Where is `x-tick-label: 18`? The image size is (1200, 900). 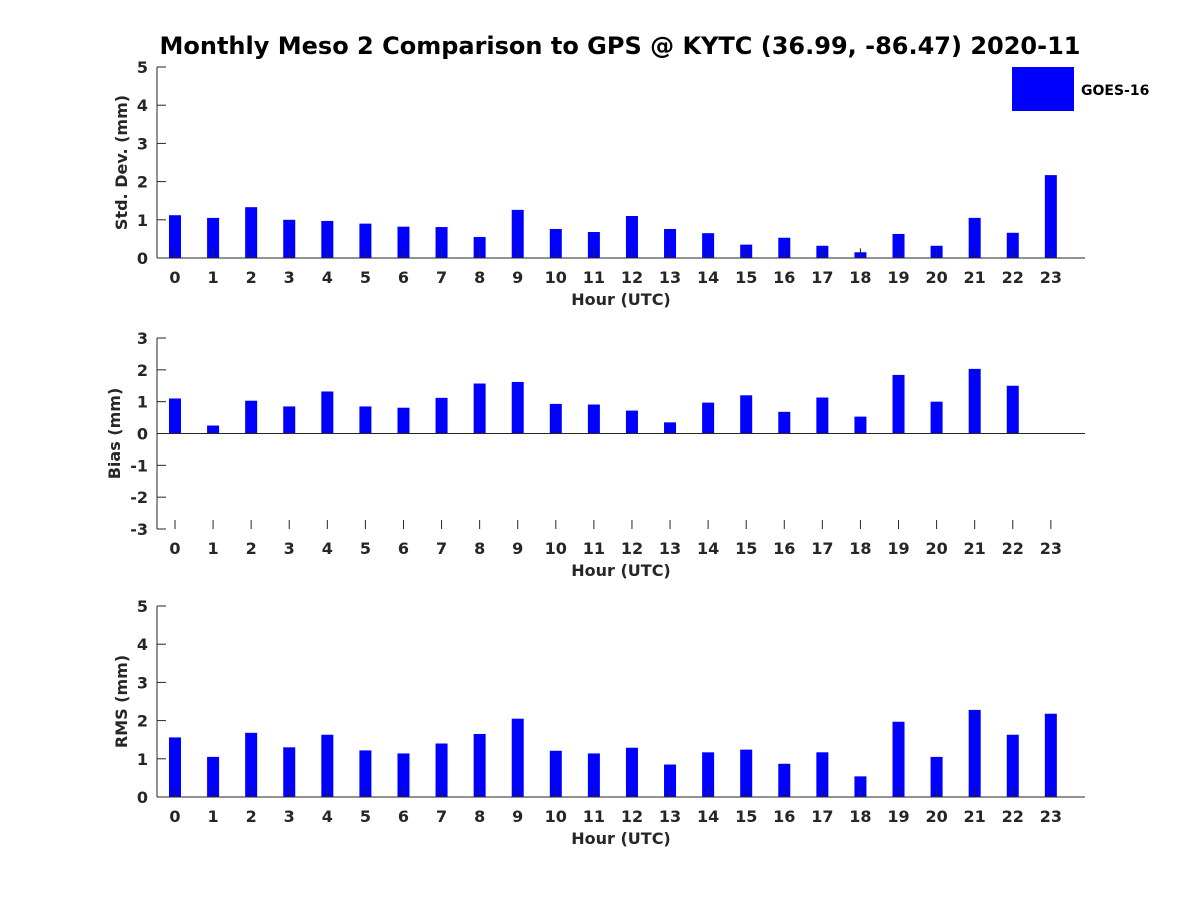
x-tick-label: 18 is located at coordinates (860, 277).